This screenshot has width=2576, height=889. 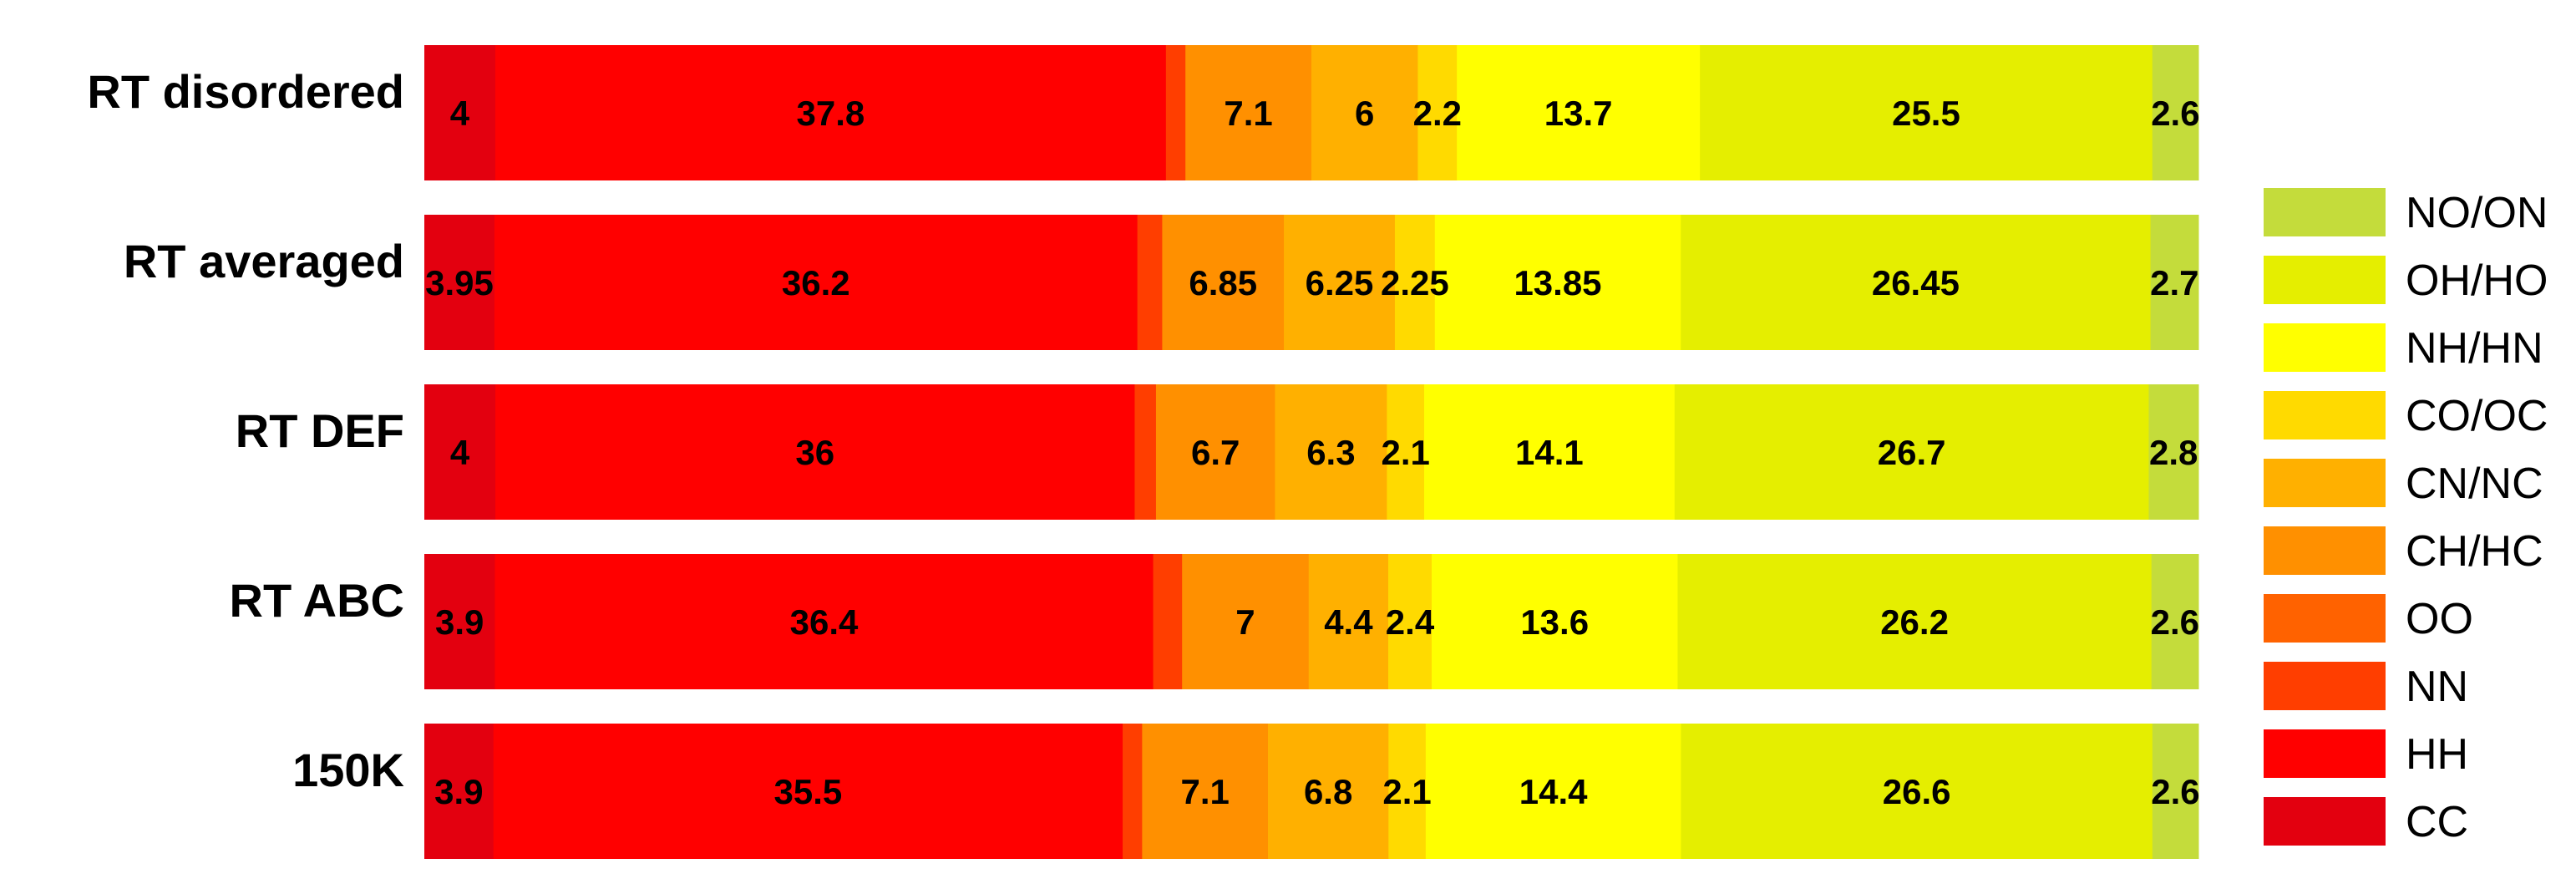 I want to click on bar-segment-rt-disordered-cc, so click(x=460, y=113).